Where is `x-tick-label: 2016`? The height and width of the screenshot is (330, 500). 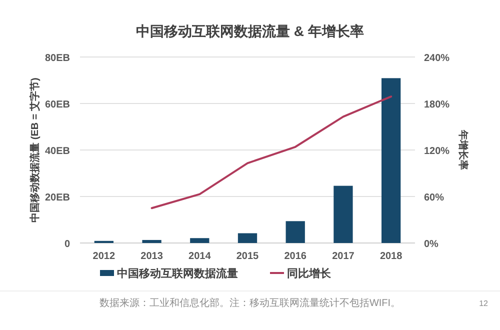
x-tick-label: 2016 is located at coordinates (295, 256).